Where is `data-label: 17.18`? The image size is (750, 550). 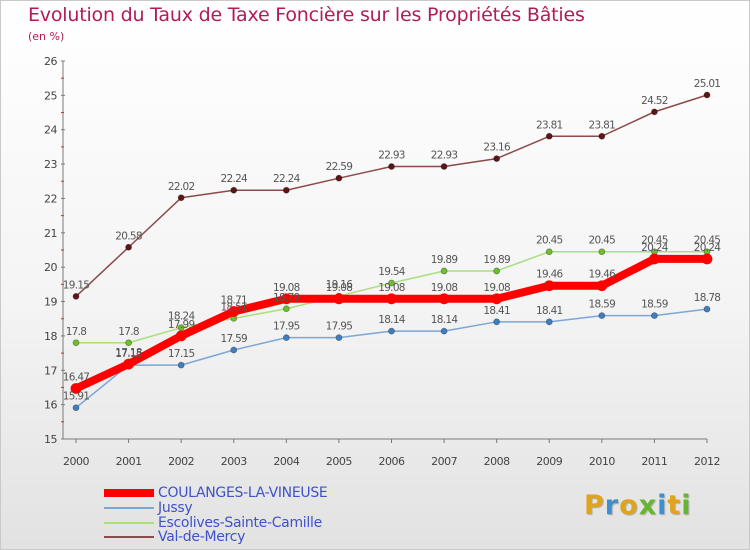 data-label: 17.18 is located at coordinates (128, 353).